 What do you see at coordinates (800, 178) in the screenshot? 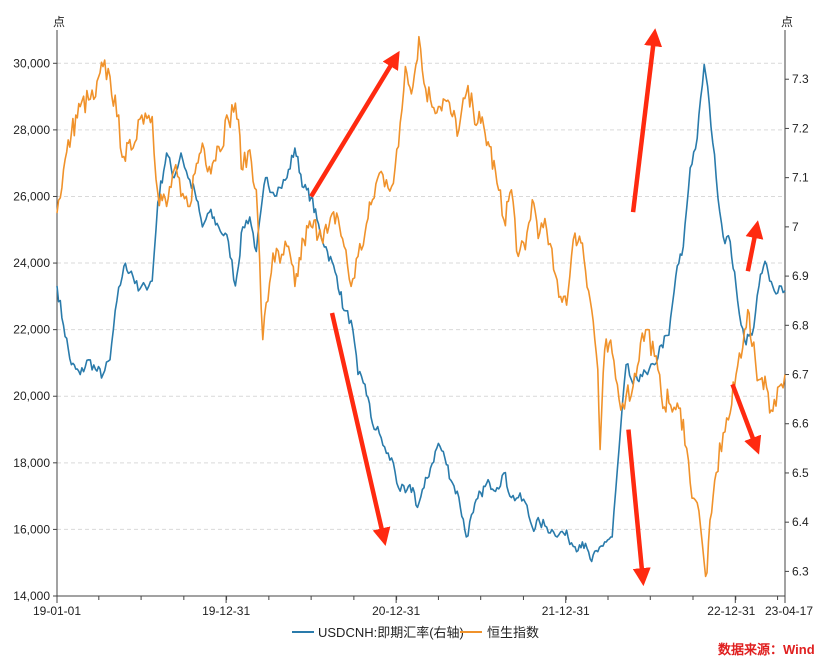
I see `right-tick-label: 7.1` at bounding box center [800, 178].